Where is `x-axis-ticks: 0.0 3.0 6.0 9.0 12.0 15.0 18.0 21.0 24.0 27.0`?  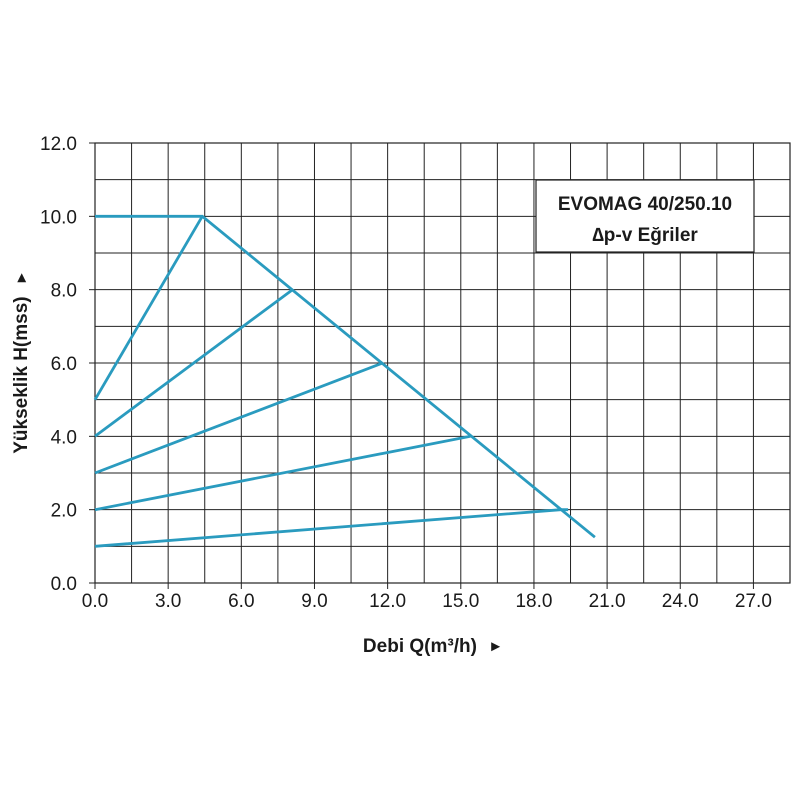
x-axis-ticks: 0.0 3.0 6.0 9.0 12.0 15.0 18.0 21.0 24.0 27.0 is located at coordinates (427, 597).